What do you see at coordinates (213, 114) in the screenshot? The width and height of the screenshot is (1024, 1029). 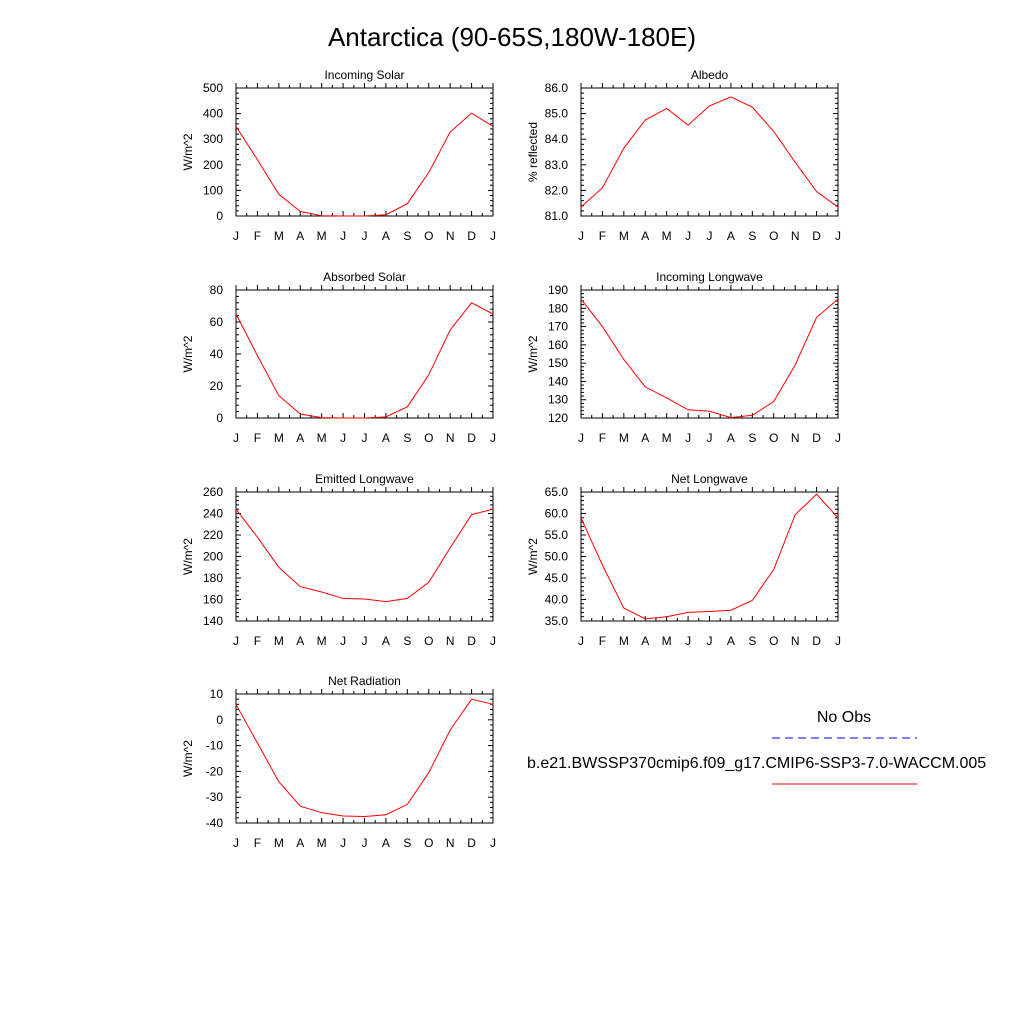 I see `y-tick-label: 400` at bounding box center [213, 114].